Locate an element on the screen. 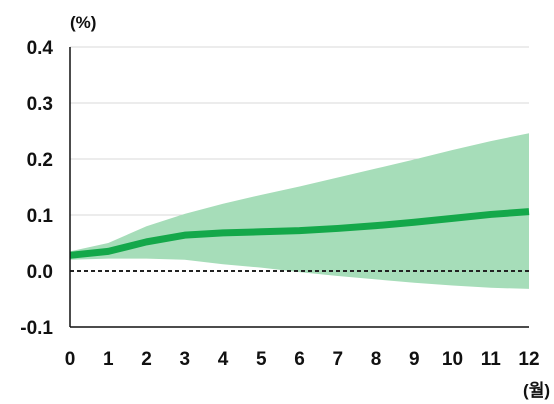 This screenshot has width=554, height=404. y-tick-label: 0.0 is located at coordinates (40, 272).